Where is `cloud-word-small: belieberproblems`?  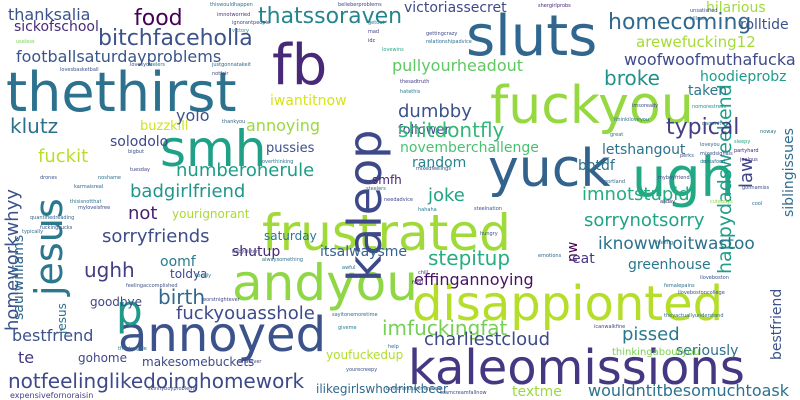
cloud-word-small: belieberproblems is located at coordinates (360, 5).